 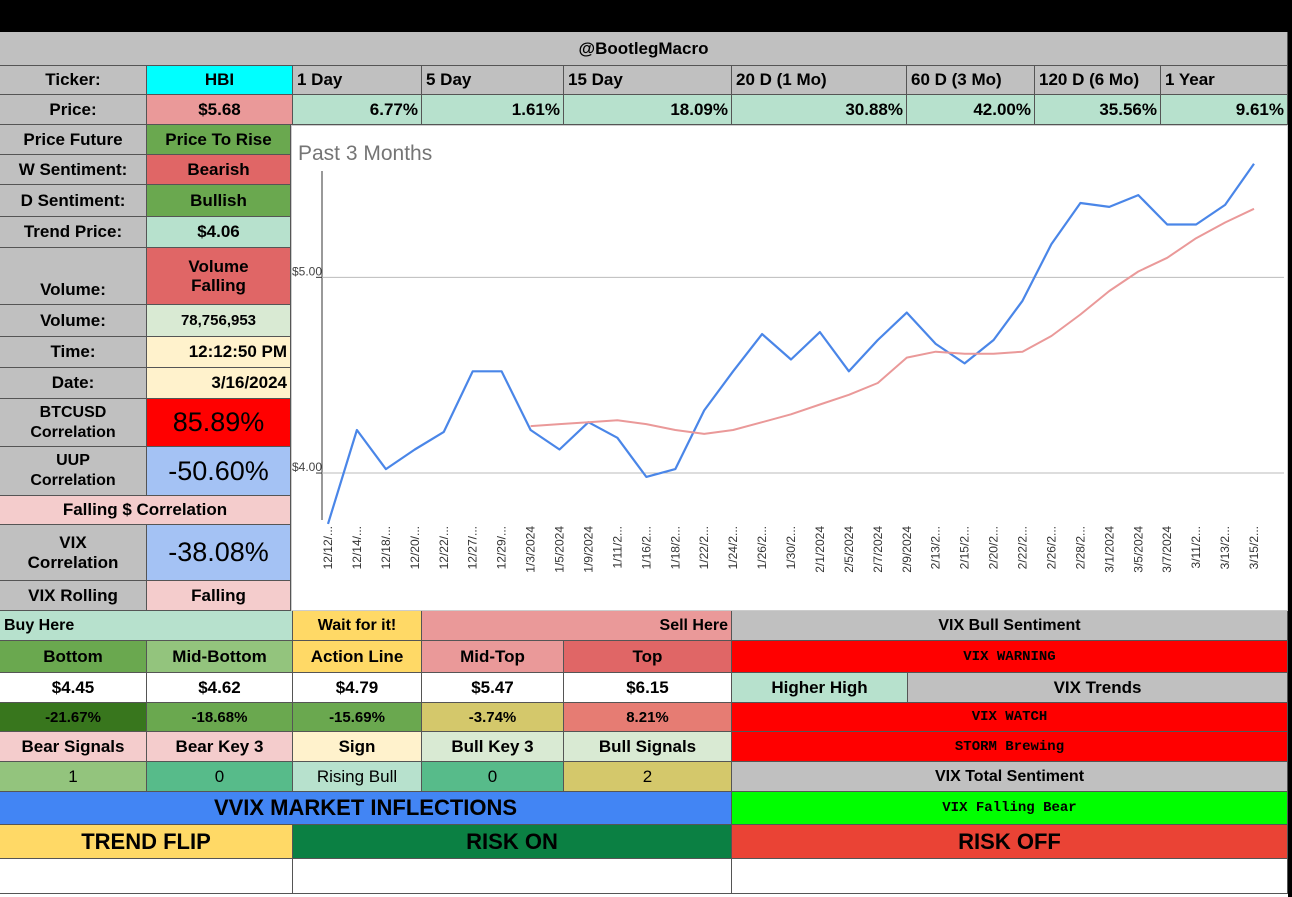 I want to click on bear-signals-value: 1, so click(x=73, y=777).